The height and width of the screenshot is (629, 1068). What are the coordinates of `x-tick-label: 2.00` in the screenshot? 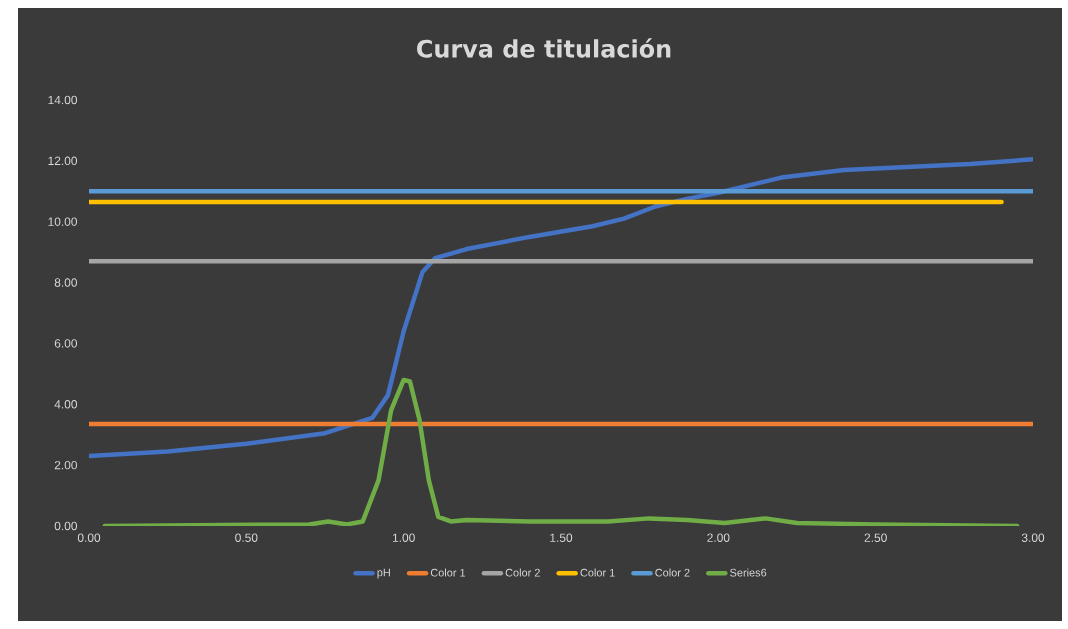 It's located at (718, 537).